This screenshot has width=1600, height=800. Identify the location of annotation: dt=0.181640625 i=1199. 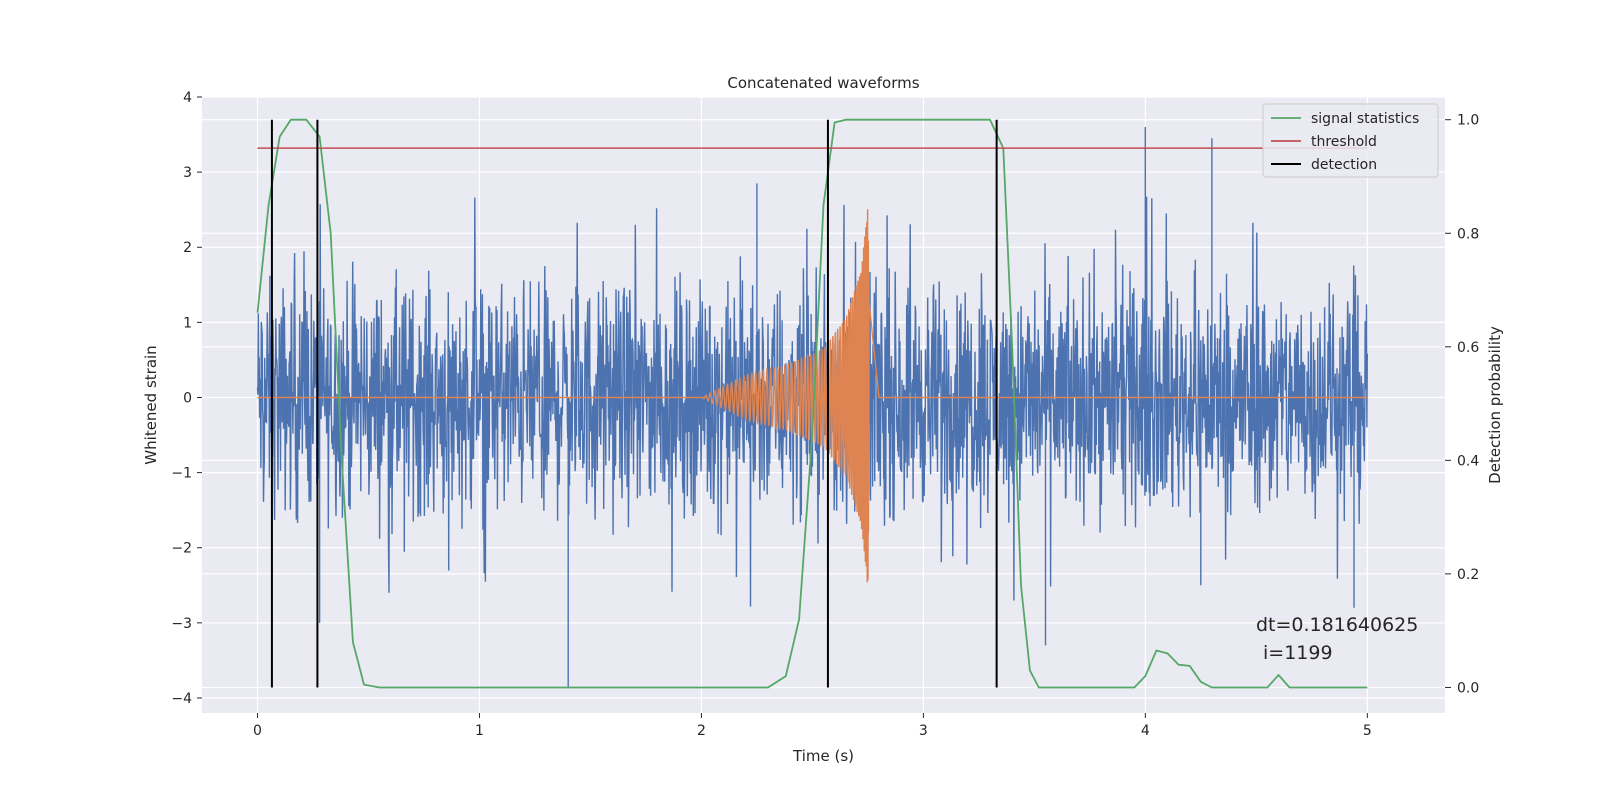
(1337, 639).